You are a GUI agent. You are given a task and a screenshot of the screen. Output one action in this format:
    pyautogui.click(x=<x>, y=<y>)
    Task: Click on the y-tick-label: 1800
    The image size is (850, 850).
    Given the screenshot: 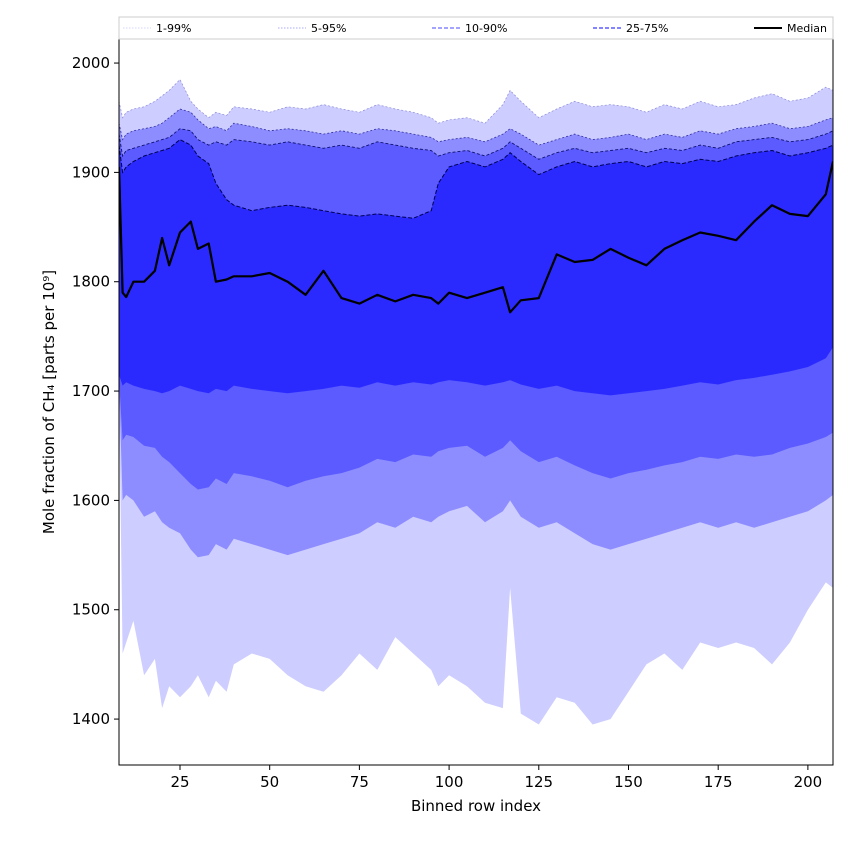 What is the action you would take?
    pyautogui.click(x=91, y=282)
    